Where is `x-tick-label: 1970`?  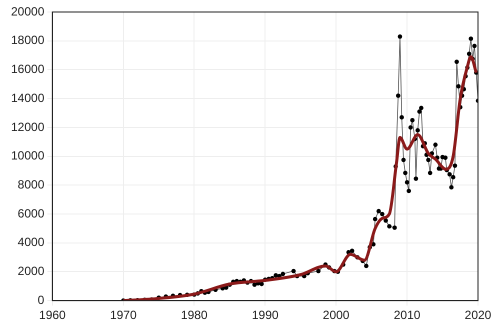
x-tick-label: 1970 is located at coordinates (123, 315).